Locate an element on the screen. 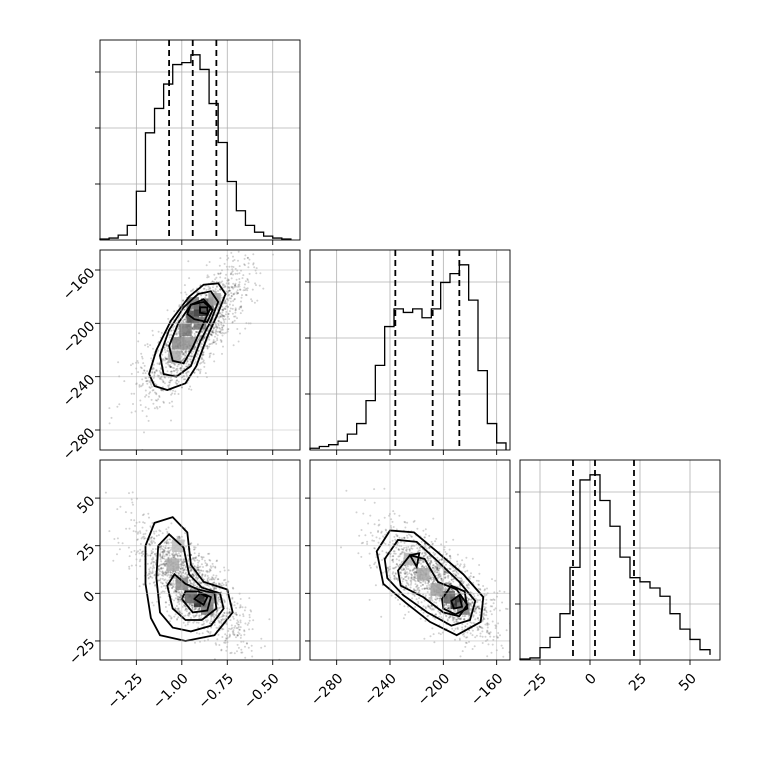 This screenshot has width=760, height=760. y-tick-label: 25 is located at coordinates (86, 553).